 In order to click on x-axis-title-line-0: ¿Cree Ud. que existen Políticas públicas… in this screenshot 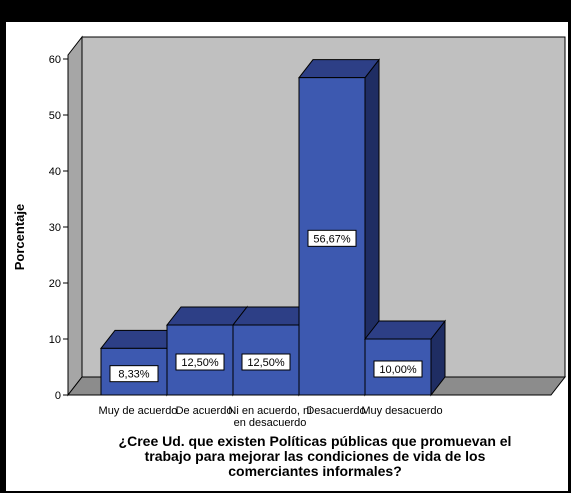, I will do `click(315, 441)`.